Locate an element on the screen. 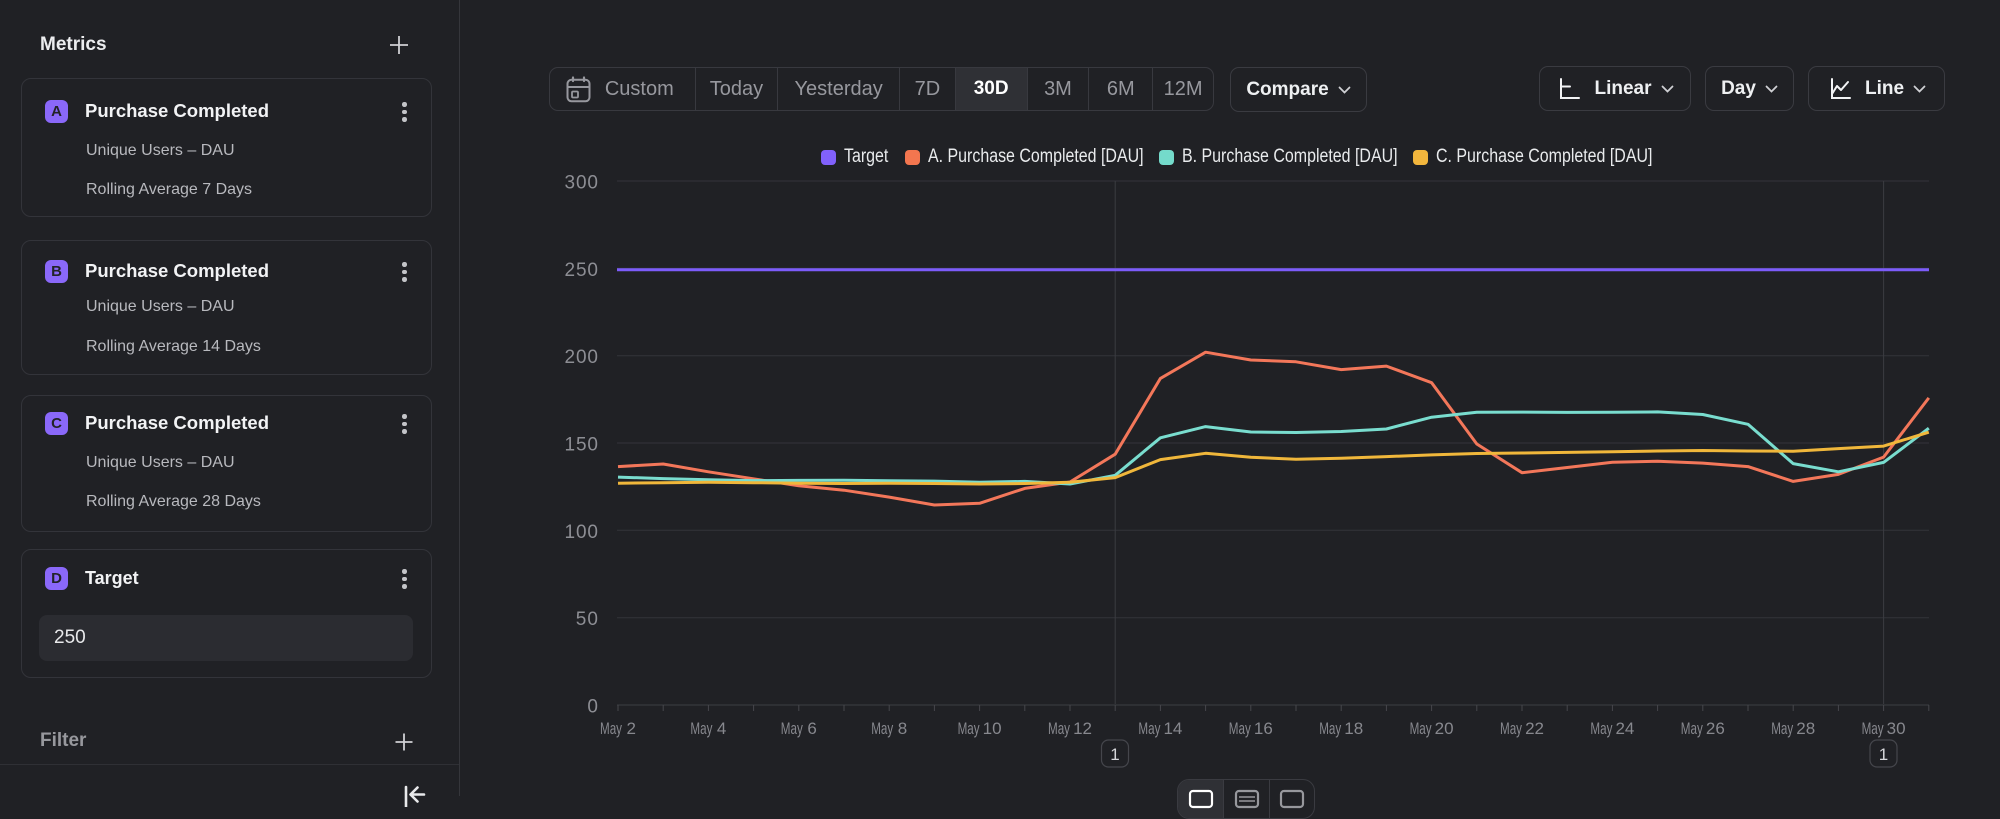  svg-text: 14 is located at coordinates (1172, 728).